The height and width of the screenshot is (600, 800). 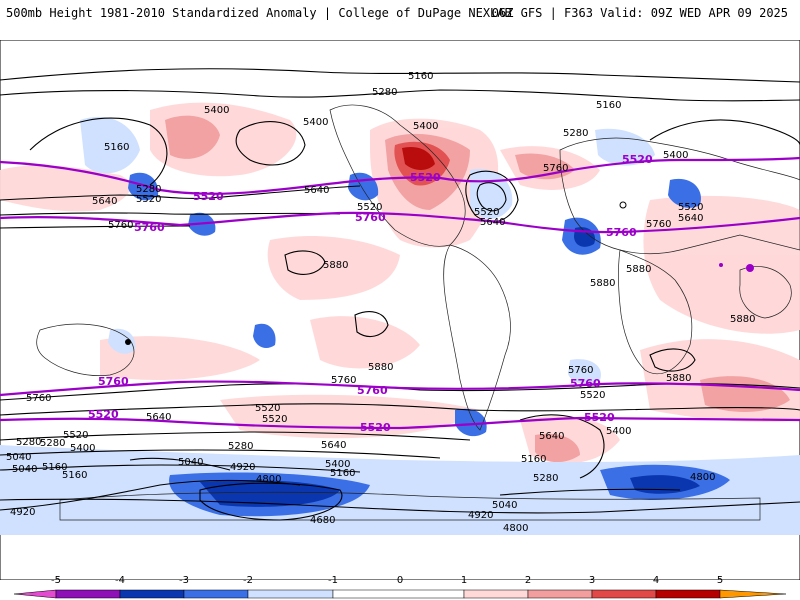 I want to click on colorbar-tick-label: -2, so click(x=248, y=580).